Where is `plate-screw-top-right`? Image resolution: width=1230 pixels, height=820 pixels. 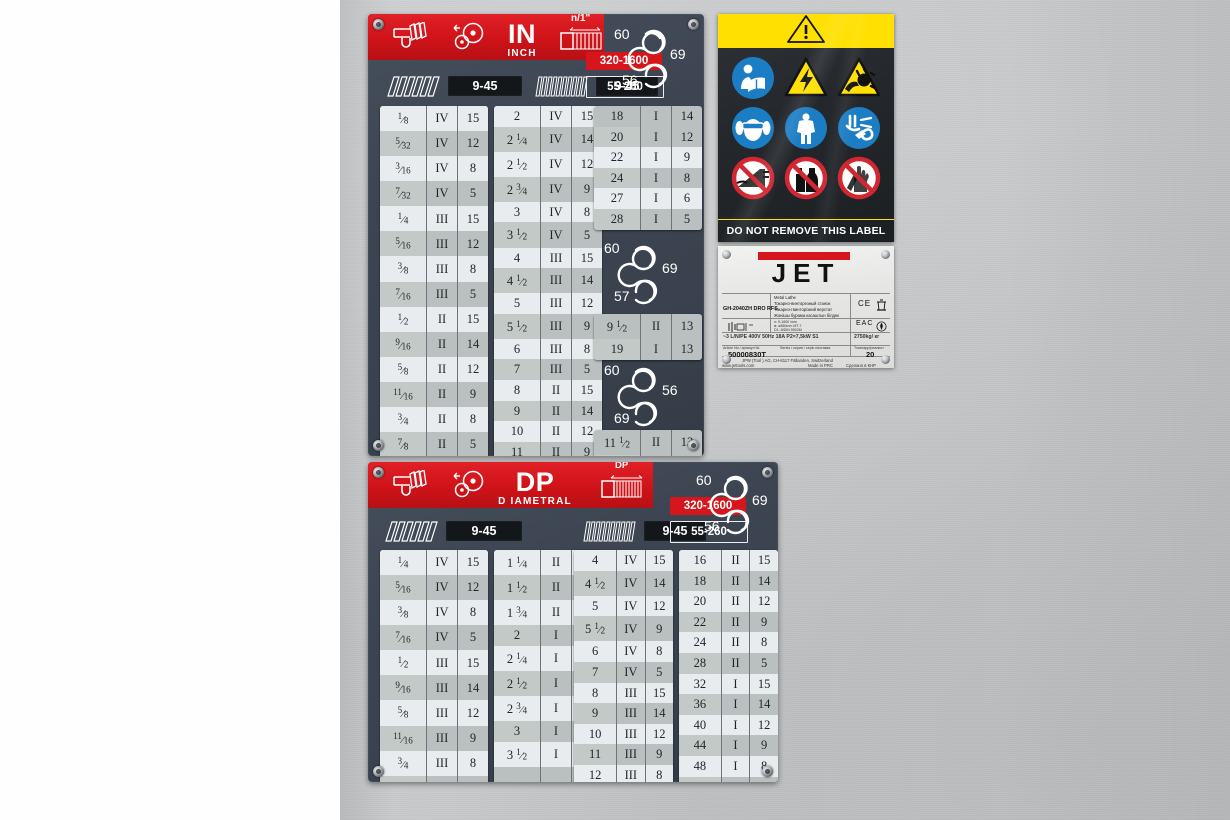 plate-screw-top-right is located at coordinates (693, 24).